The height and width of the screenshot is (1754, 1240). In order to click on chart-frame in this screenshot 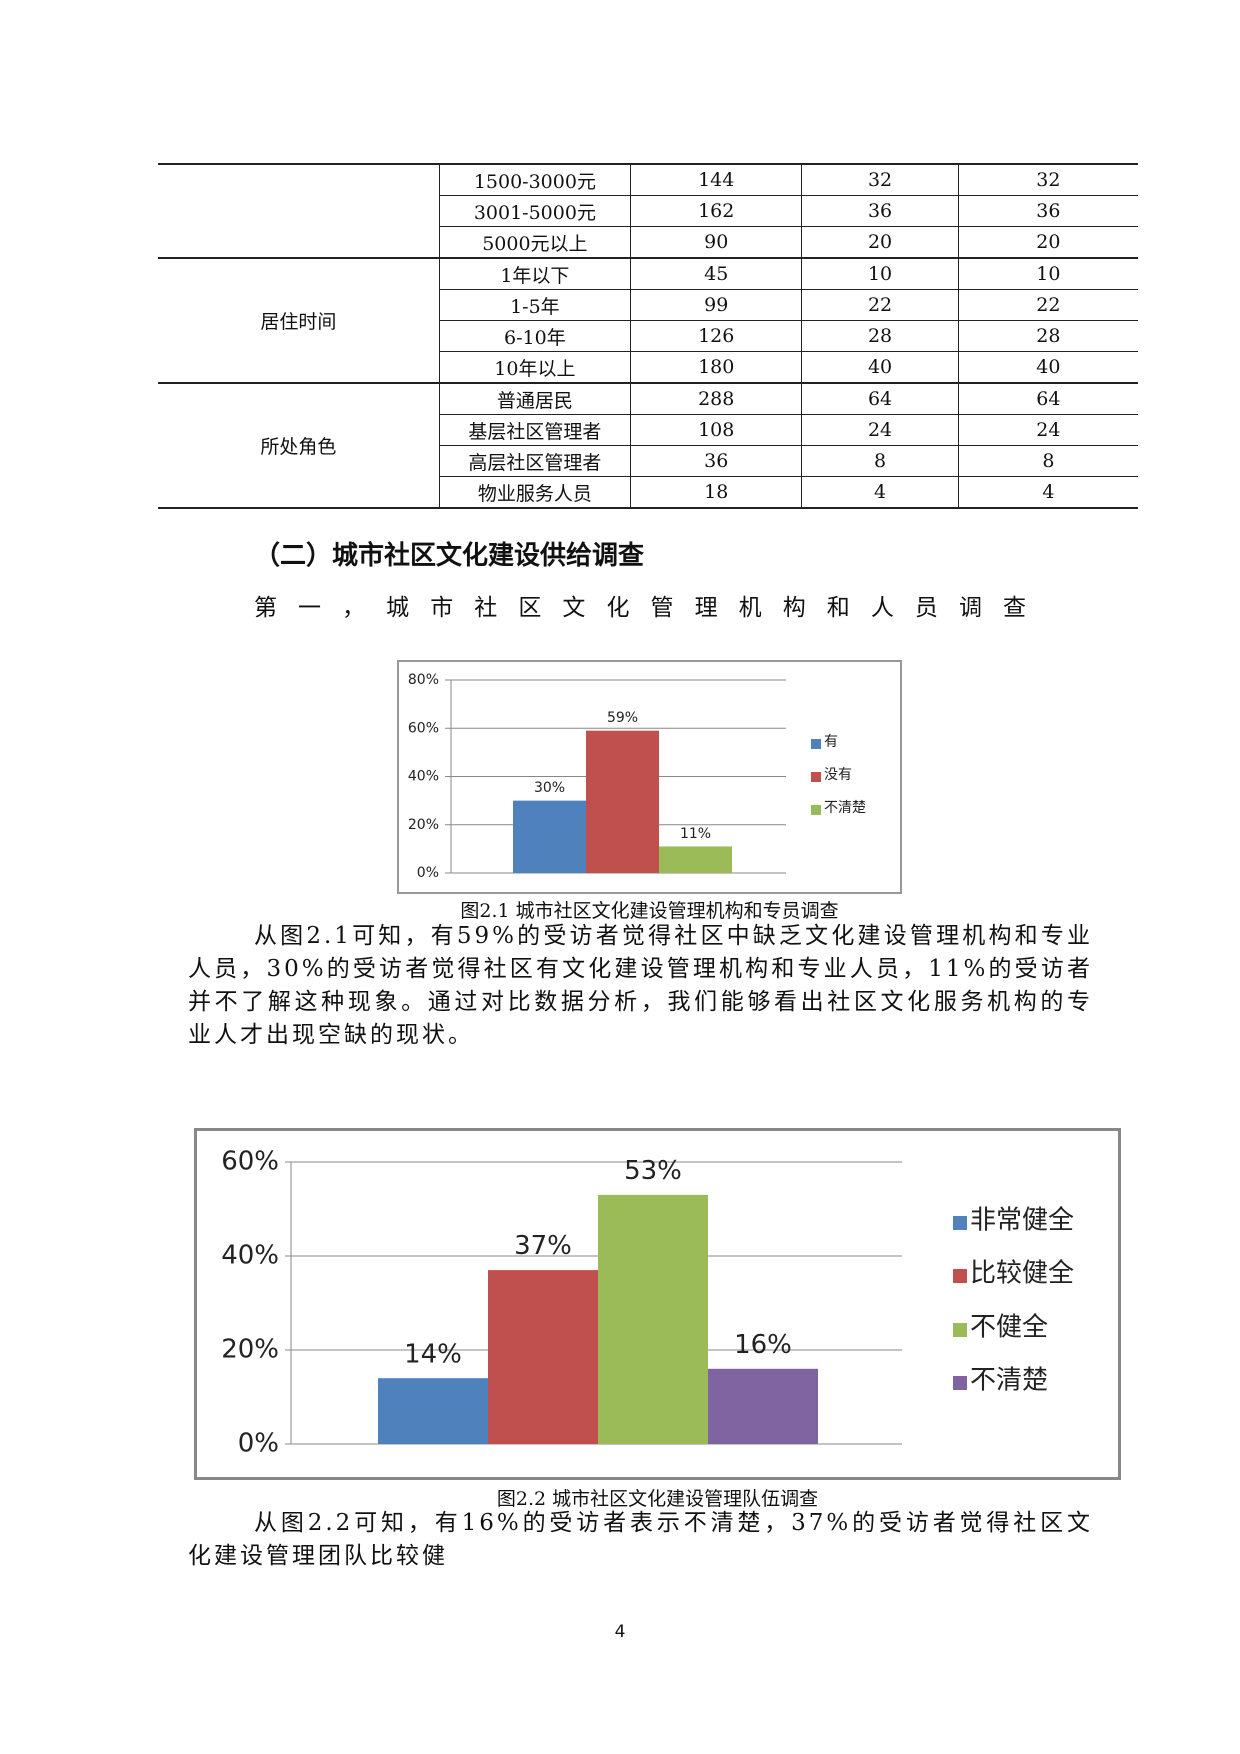, I will do `click(649, 777)`.